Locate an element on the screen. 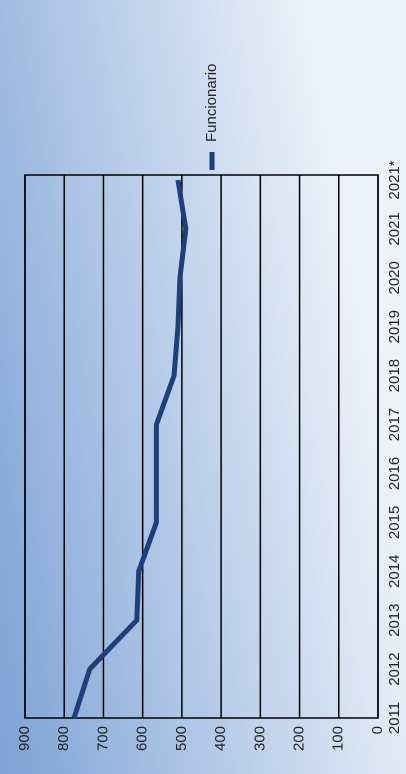  y-tick-label: 100 is located at coordinates (338, 738).